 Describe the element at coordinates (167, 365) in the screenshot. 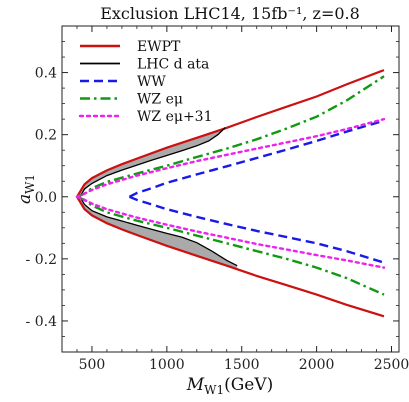

I see `x-tick-label: 1000` at that location.